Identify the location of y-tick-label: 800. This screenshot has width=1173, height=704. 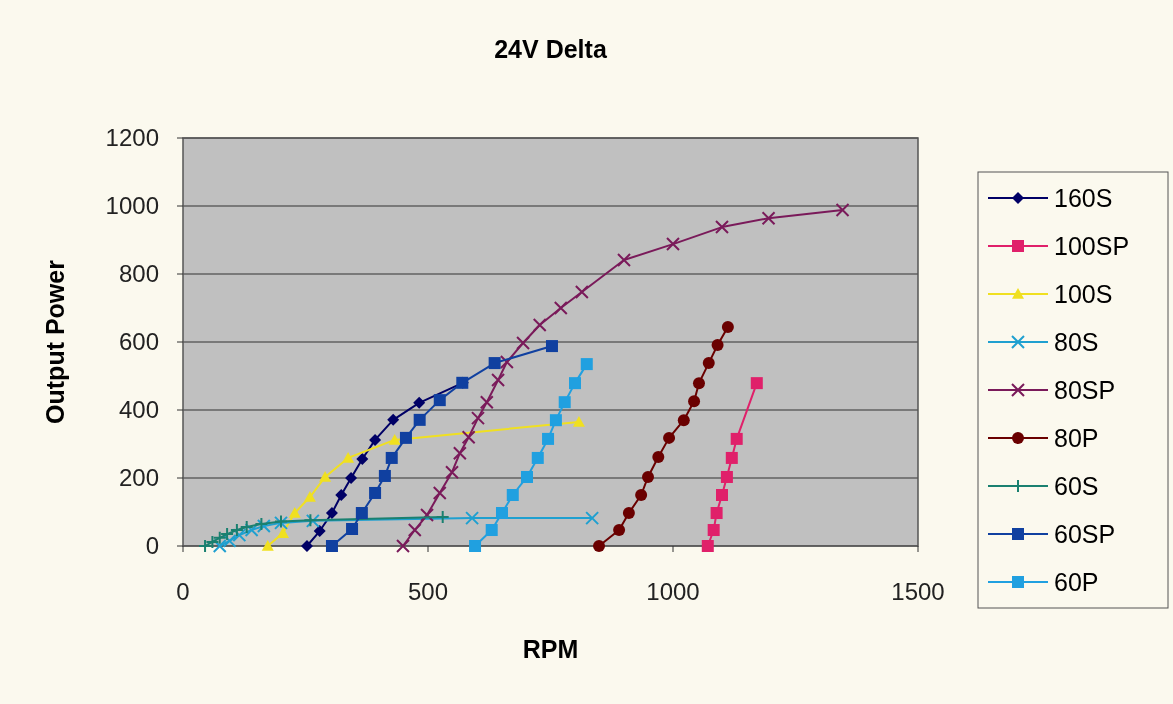
(138, 273).